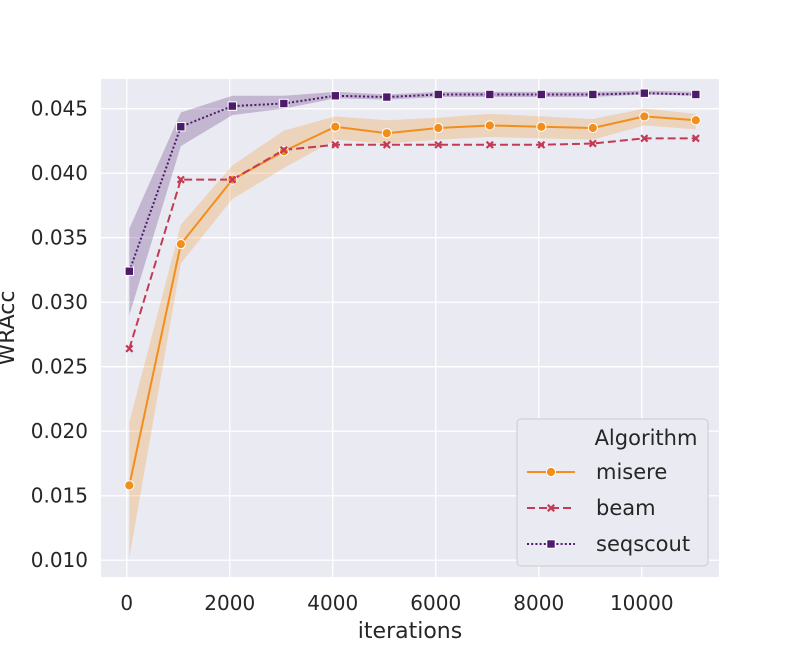  What do you see at coordinates (551, 544) in the screenshot?
I see `legend-seqscout-marker` at bounding box center [551, 544].